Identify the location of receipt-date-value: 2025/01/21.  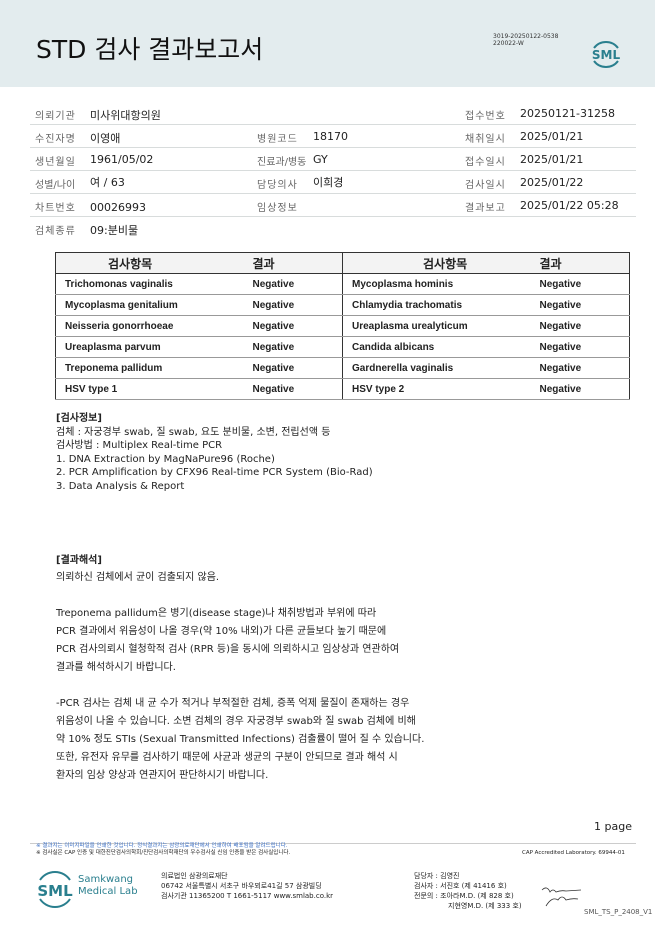
(552, 159).